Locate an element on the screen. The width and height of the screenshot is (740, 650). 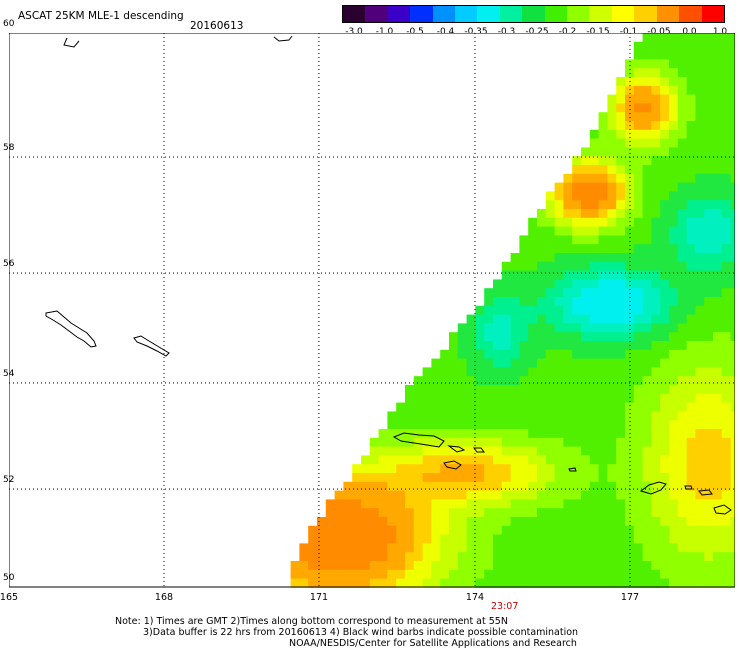
colorbar is located at coordinates (533, 14).